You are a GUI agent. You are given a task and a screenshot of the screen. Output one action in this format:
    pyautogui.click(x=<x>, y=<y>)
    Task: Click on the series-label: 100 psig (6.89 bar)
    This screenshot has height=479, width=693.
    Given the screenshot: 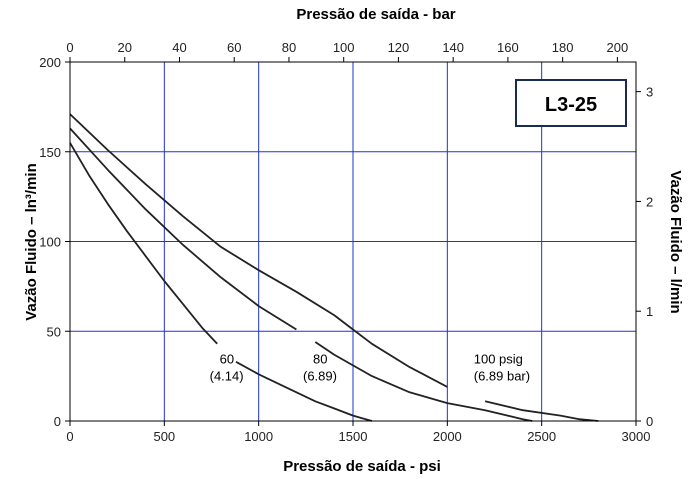 What is the action you would take?
    pyautogui.click(x=502, y=368)
    